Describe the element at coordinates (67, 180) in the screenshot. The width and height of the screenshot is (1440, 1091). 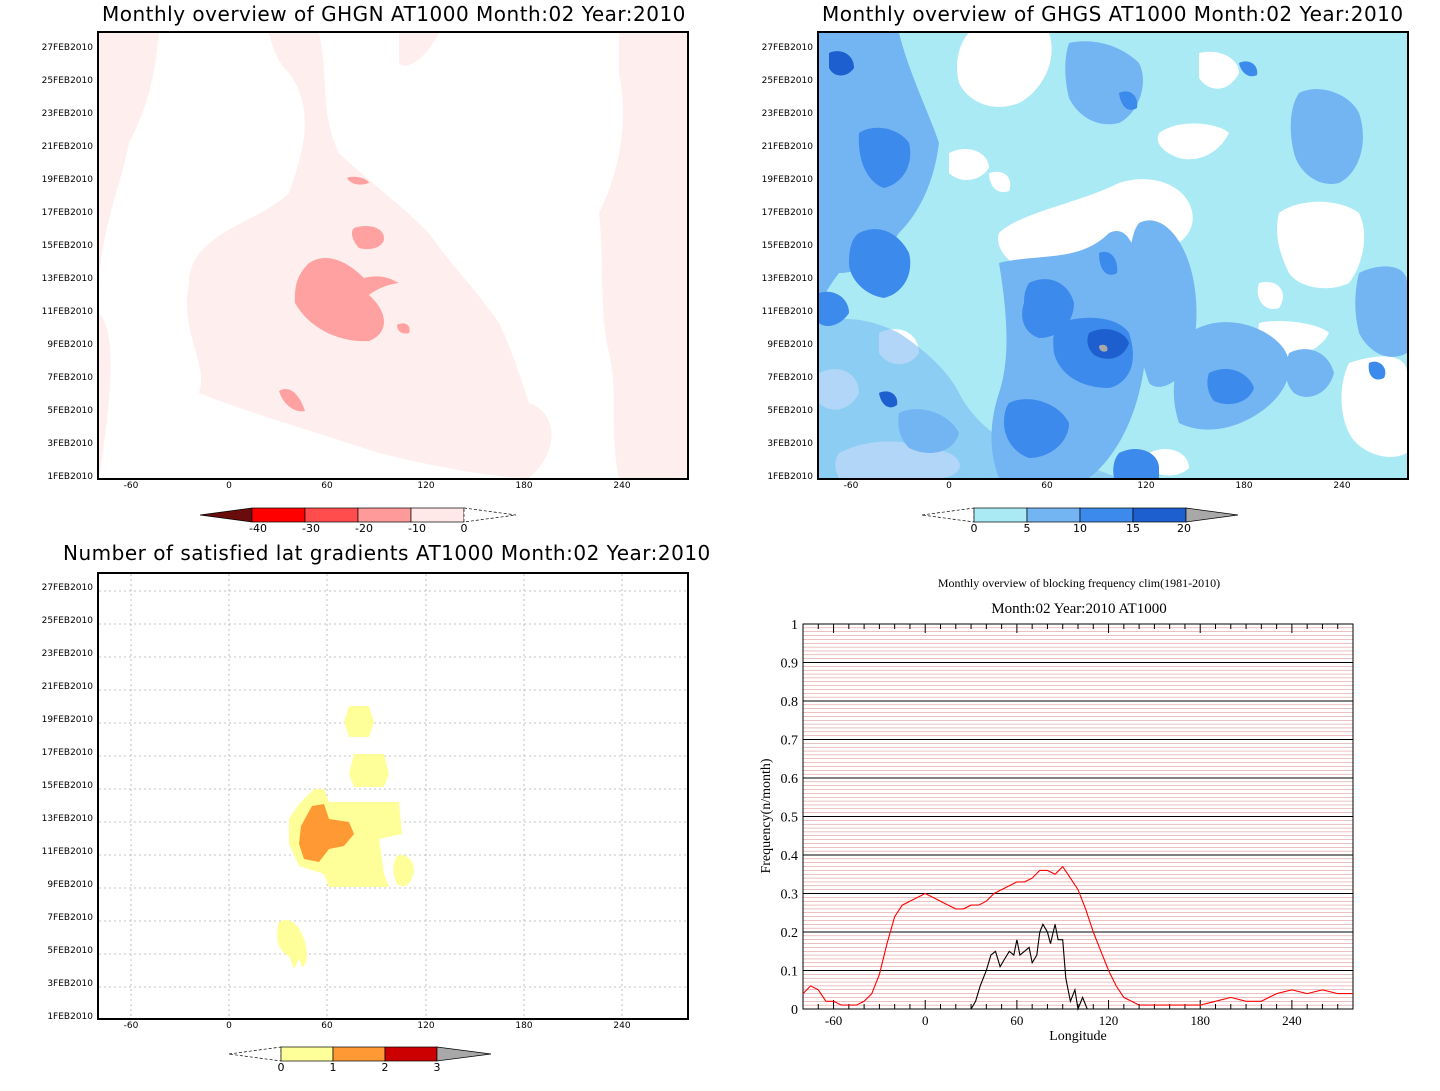
I see `ghgn-ylab-9: 19FEB2010` at that location.